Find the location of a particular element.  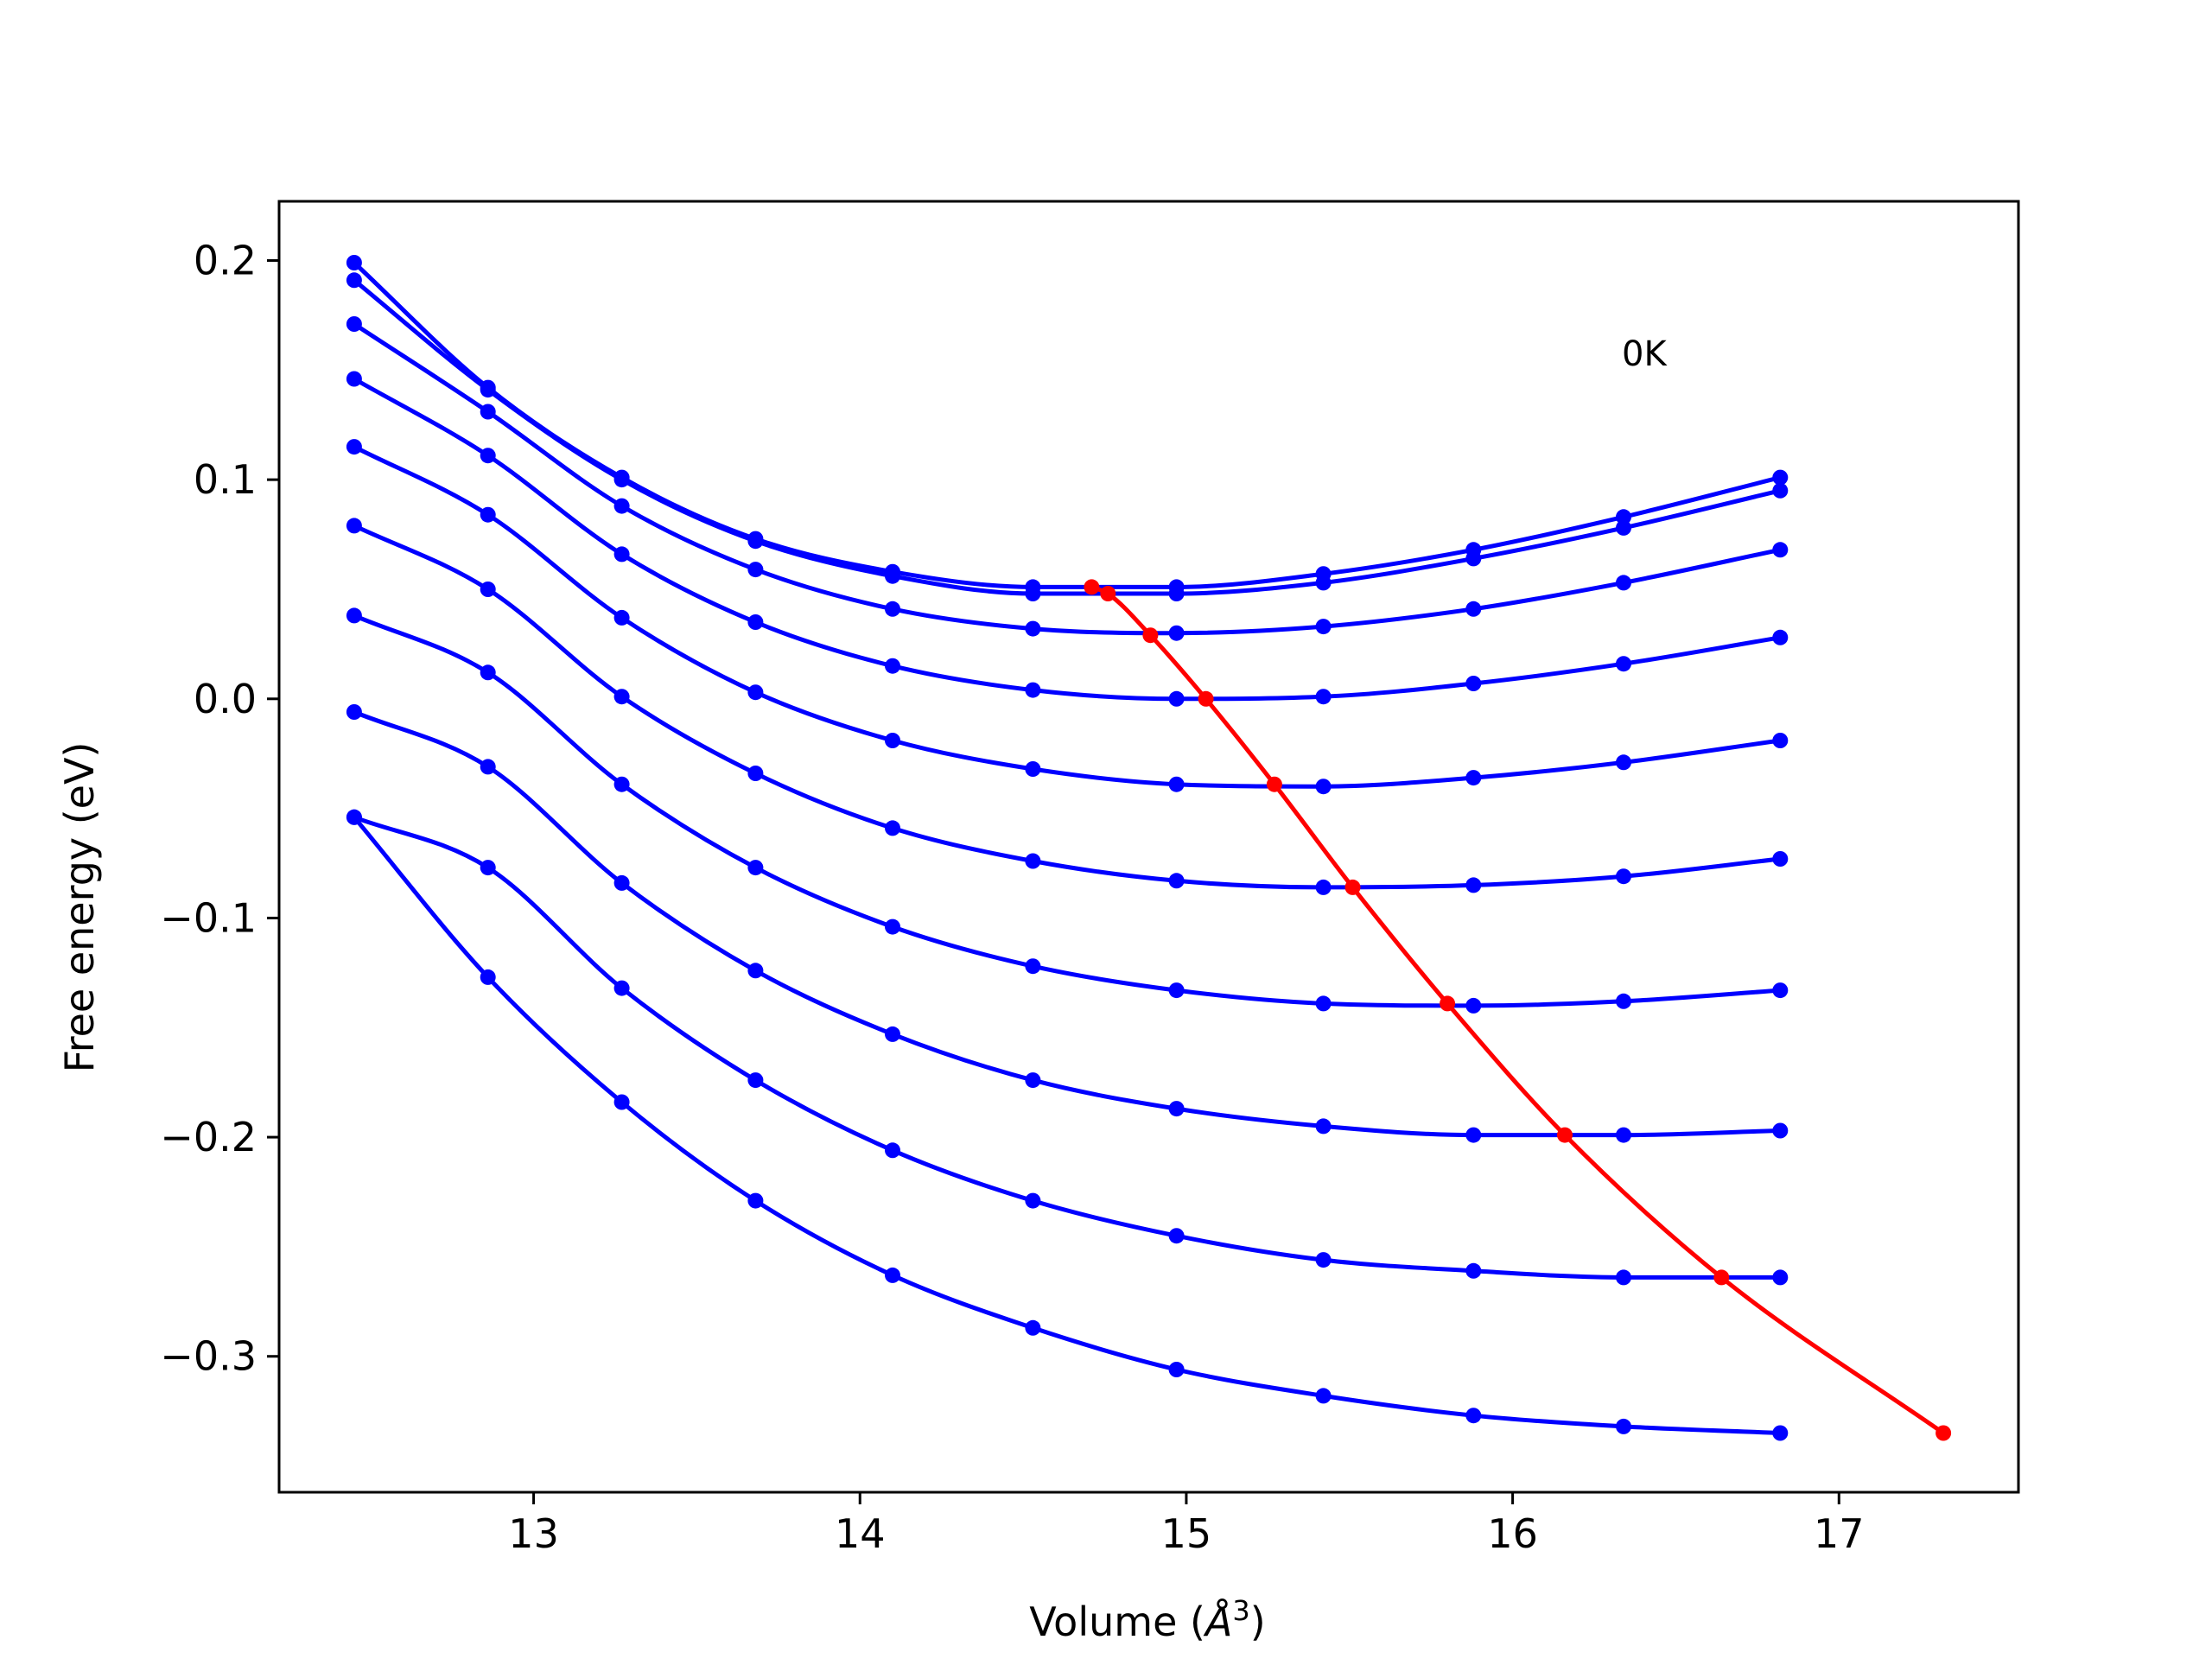

x-axis-label: Volume (Å3) is located at coordinates (1147, 1619).